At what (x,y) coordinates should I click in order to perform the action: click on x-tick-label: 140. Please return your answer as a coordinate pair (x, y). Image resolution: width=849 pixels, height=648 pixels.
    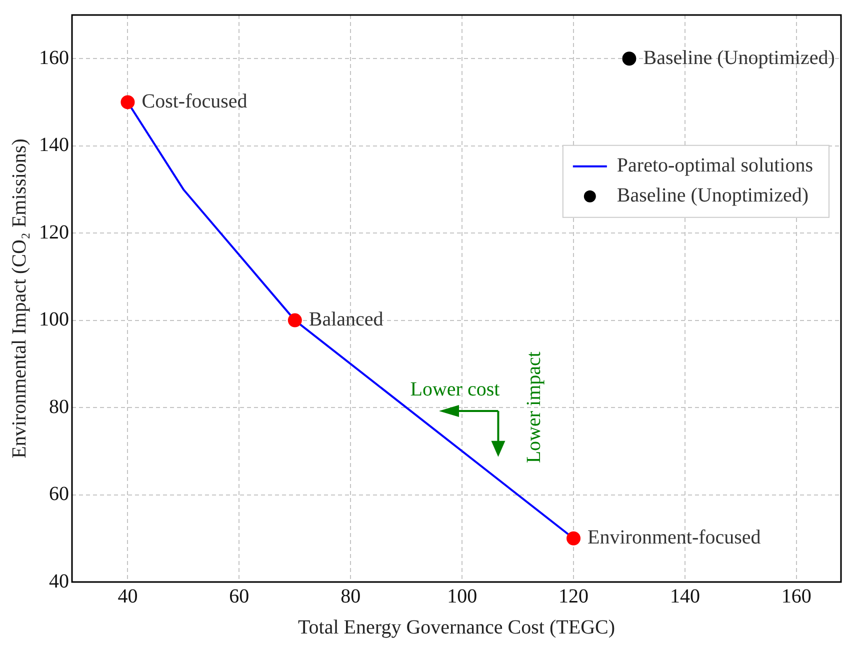
    Looking at the image, I should click on (685, 596).